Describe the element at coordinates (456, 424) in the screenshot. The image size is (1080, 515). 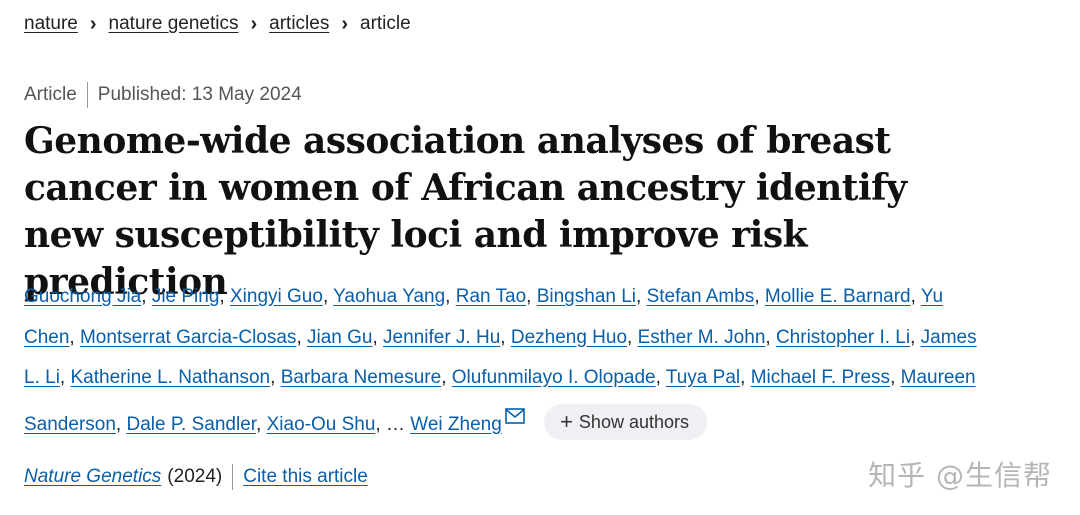
I see `author-link-last: Wei Zheng` at that location.